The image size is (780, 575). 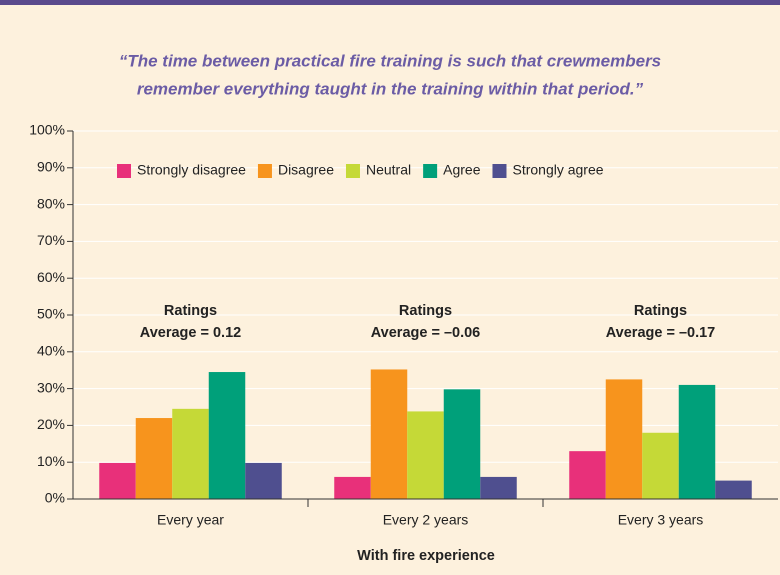 What do you see at coordinates (306, 170) in the screenshot?
I see `legend-label: Disagree` at bounding box center [306, 170].